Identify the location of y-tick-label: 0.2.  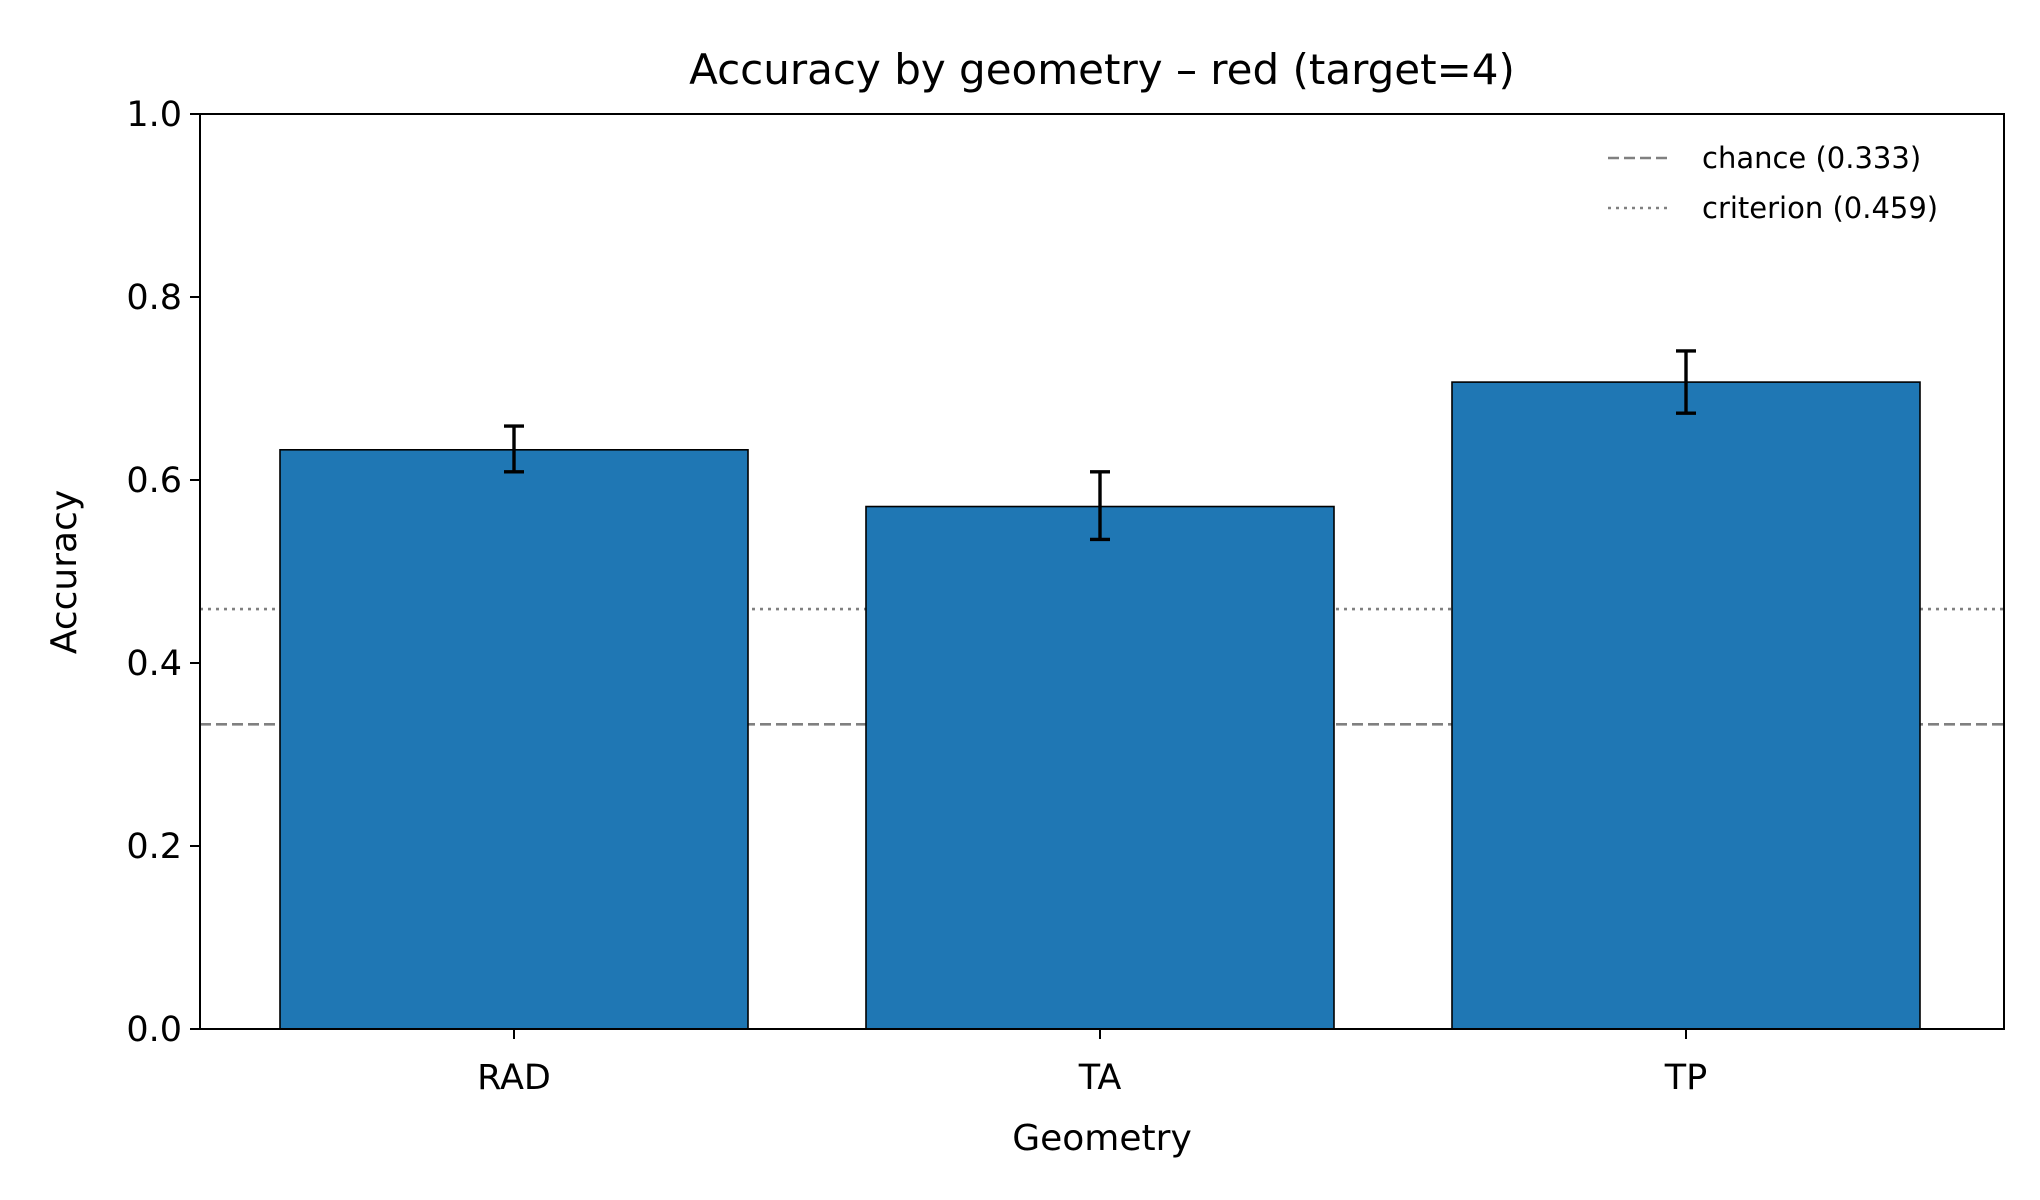
(154, 847).